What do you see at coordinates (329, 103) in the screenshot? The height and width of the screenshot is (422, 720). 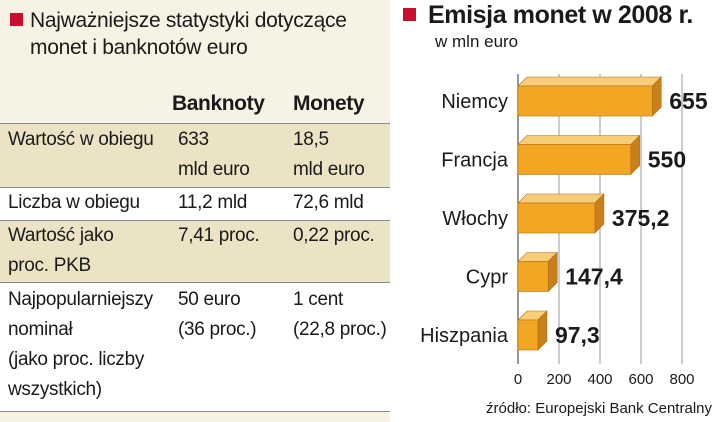 I see `column-header-monety: Monety` at bounding box center [329, 103].